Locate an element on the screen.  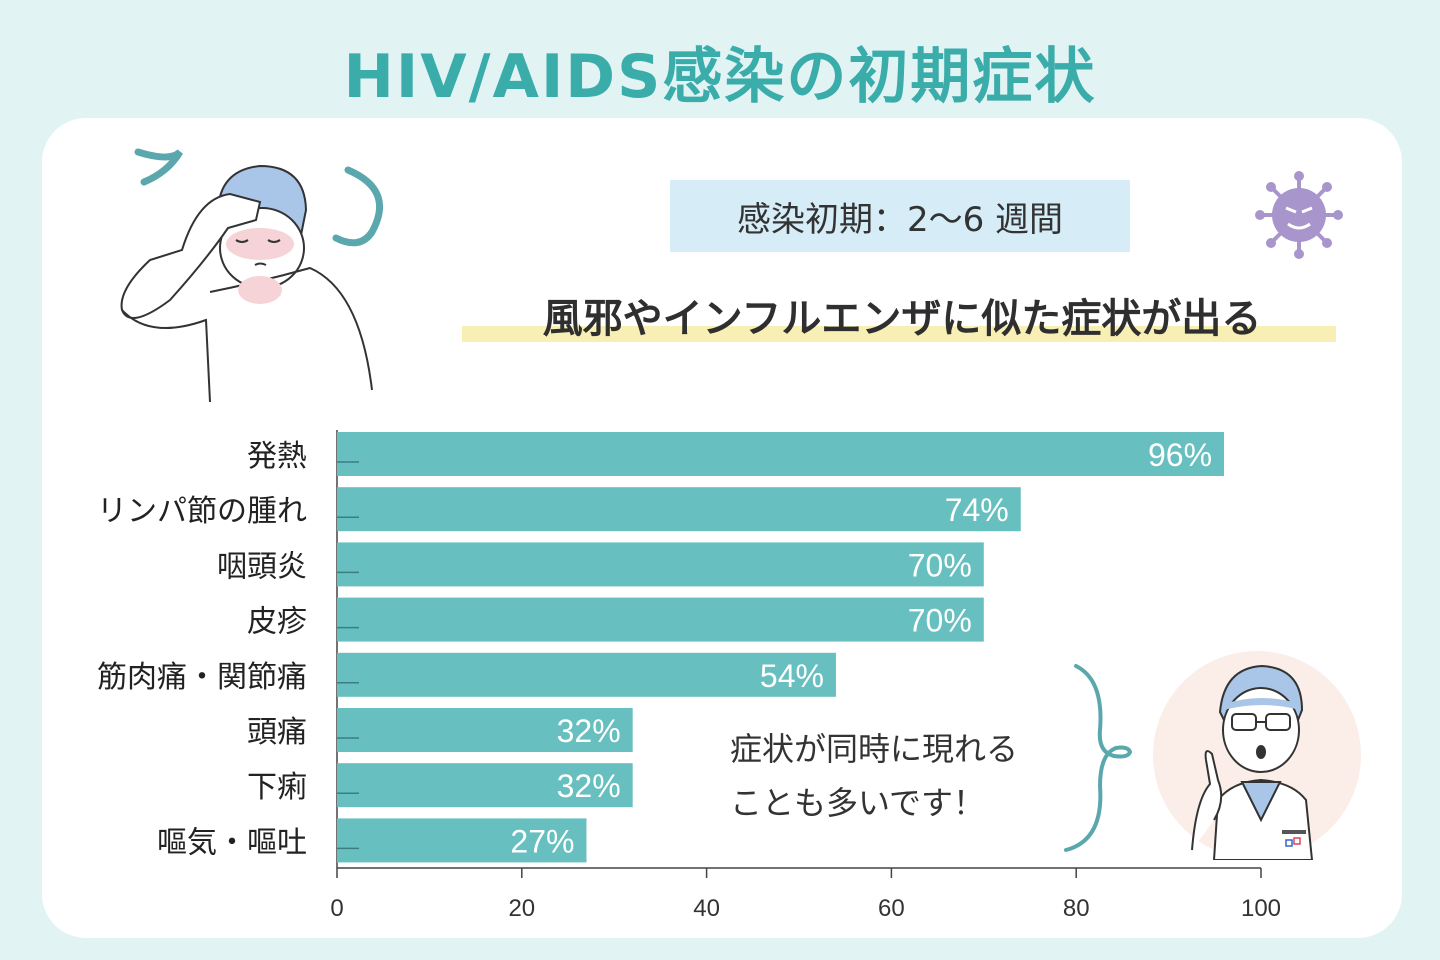
category-label-2: リンパ節の腫れ is located at coordinates (202, 511).